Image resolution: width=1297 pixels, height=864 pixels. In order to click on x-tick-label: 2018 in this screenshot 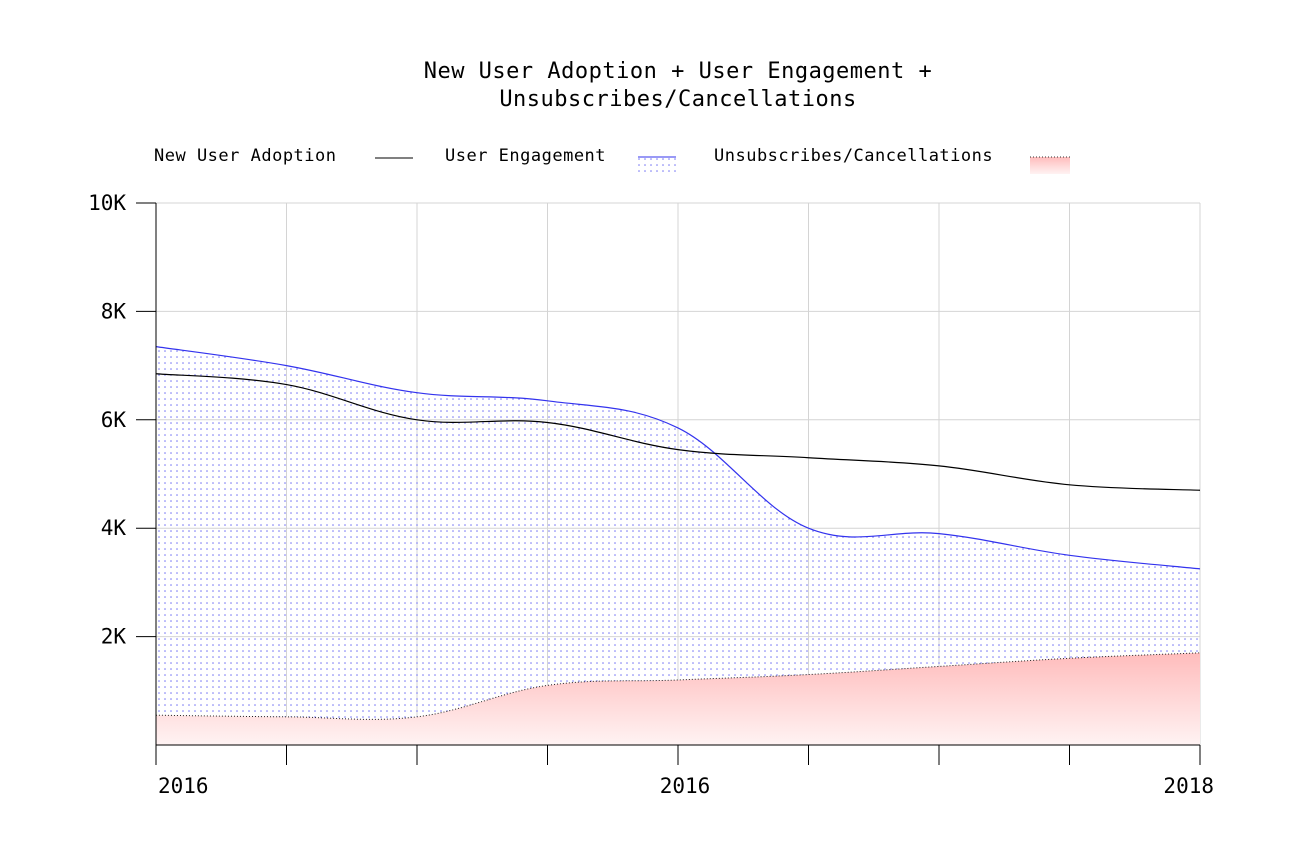, I will do `click(1188, 786)`.